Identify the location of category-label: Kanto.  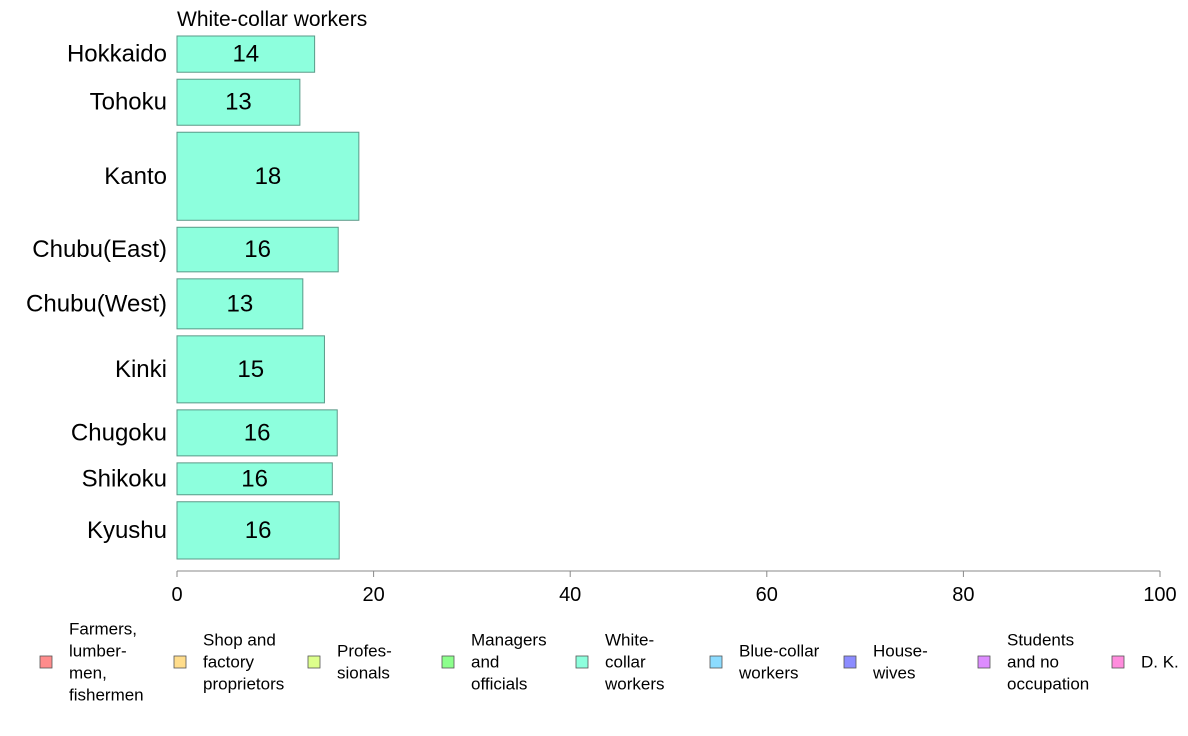
(135, 176).